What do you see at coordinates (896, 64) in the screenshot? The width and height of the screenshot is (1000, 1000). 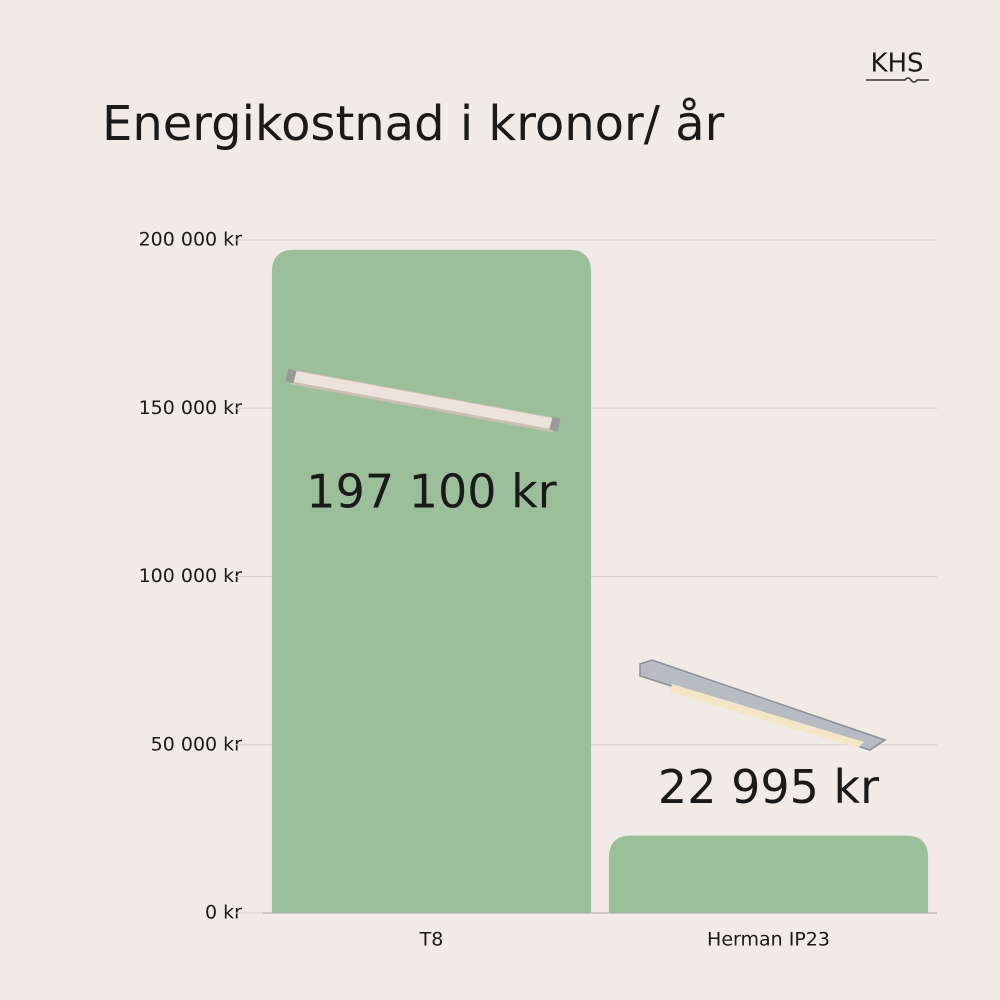 I see `logo: KHS` at bounding box center [896, 64].